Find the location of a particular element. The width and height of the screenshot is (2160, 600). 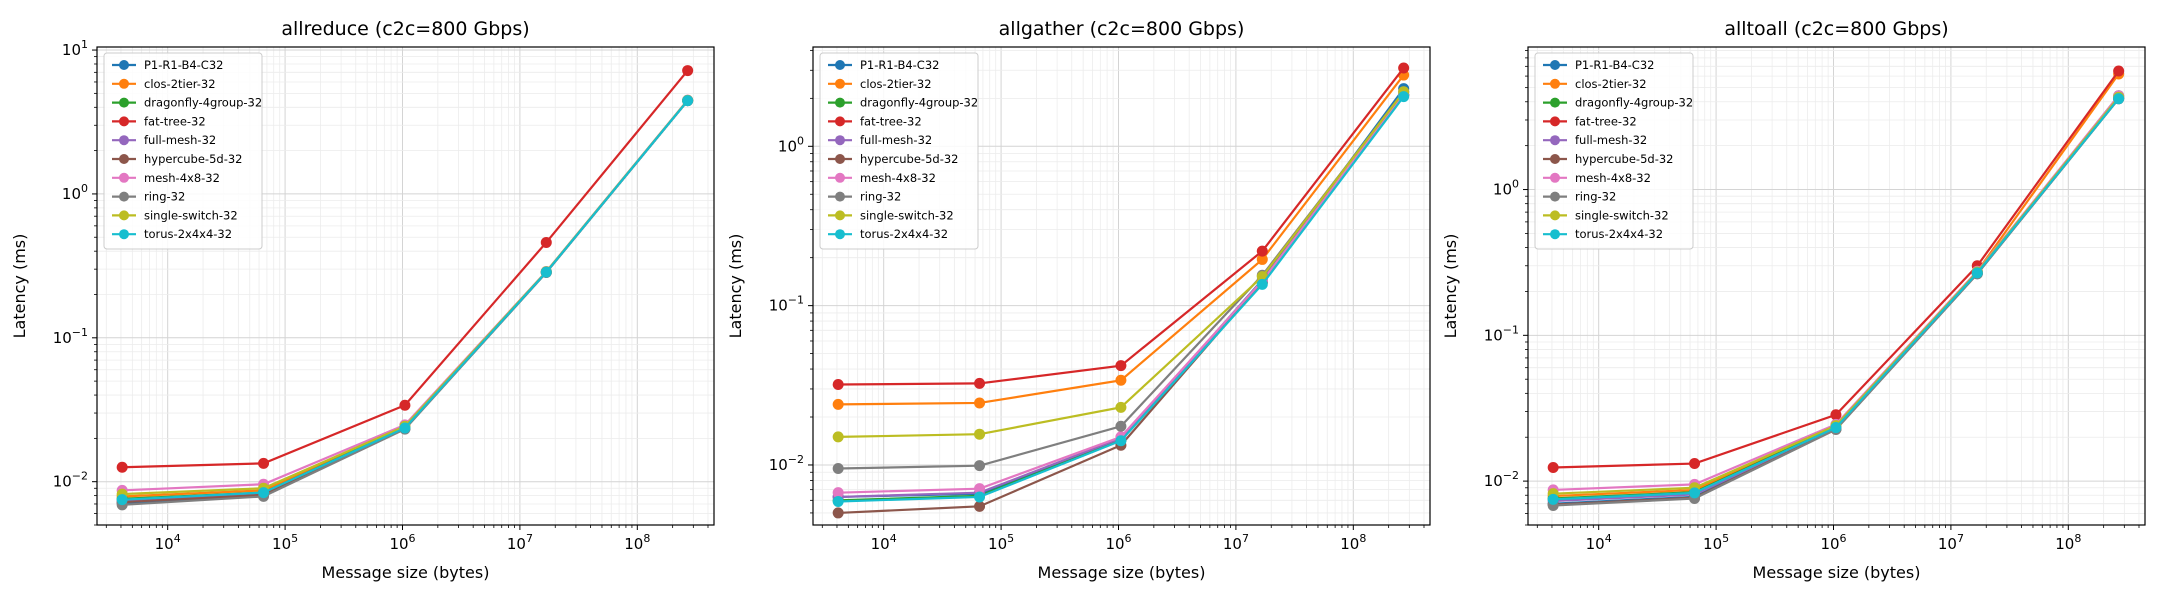

y-tick-label: 10⁰ is located at coordinates (75, 192).